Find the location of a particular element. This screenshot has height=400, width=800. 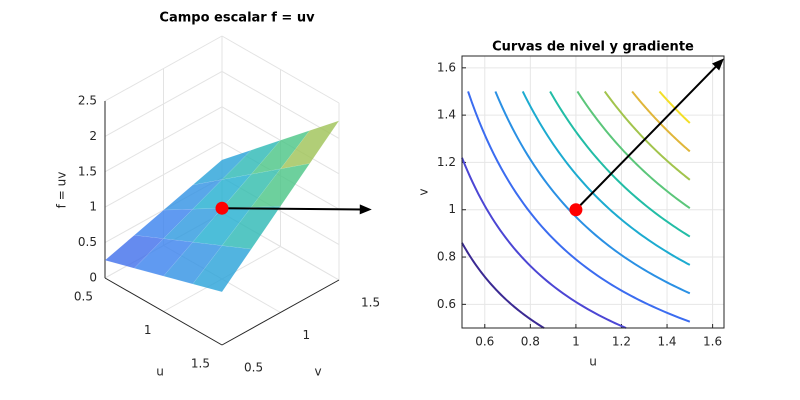

z-tick-label: 2.5 is located at coordinates (87, 101).